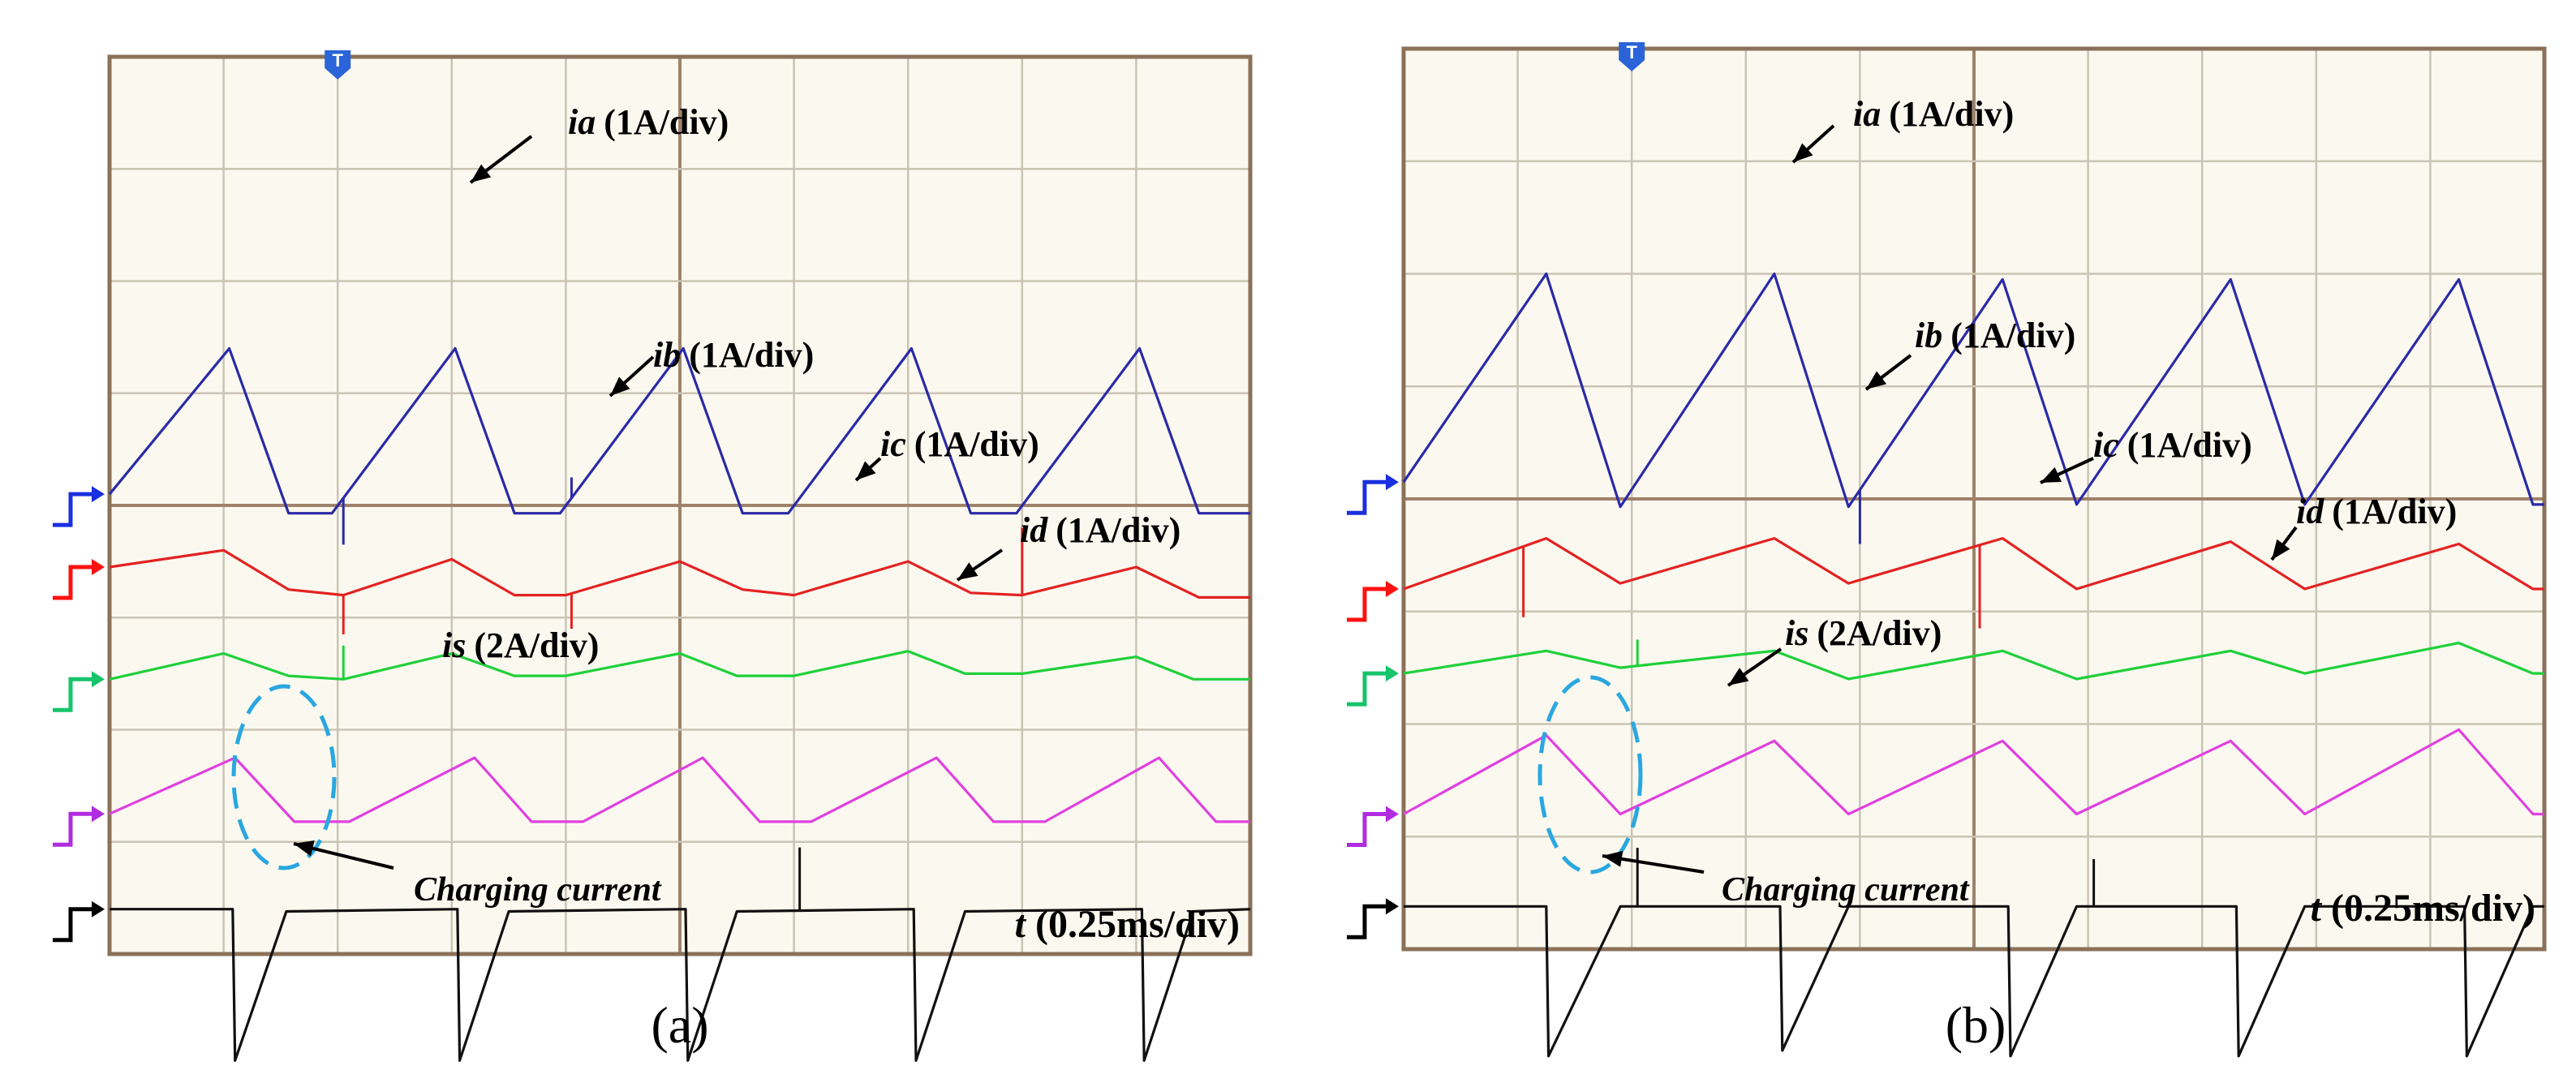  What do you see at coordinates (72, 582) in the screenshot?
I see `panel-a-marker-ib` at bounding box center [72, 582].